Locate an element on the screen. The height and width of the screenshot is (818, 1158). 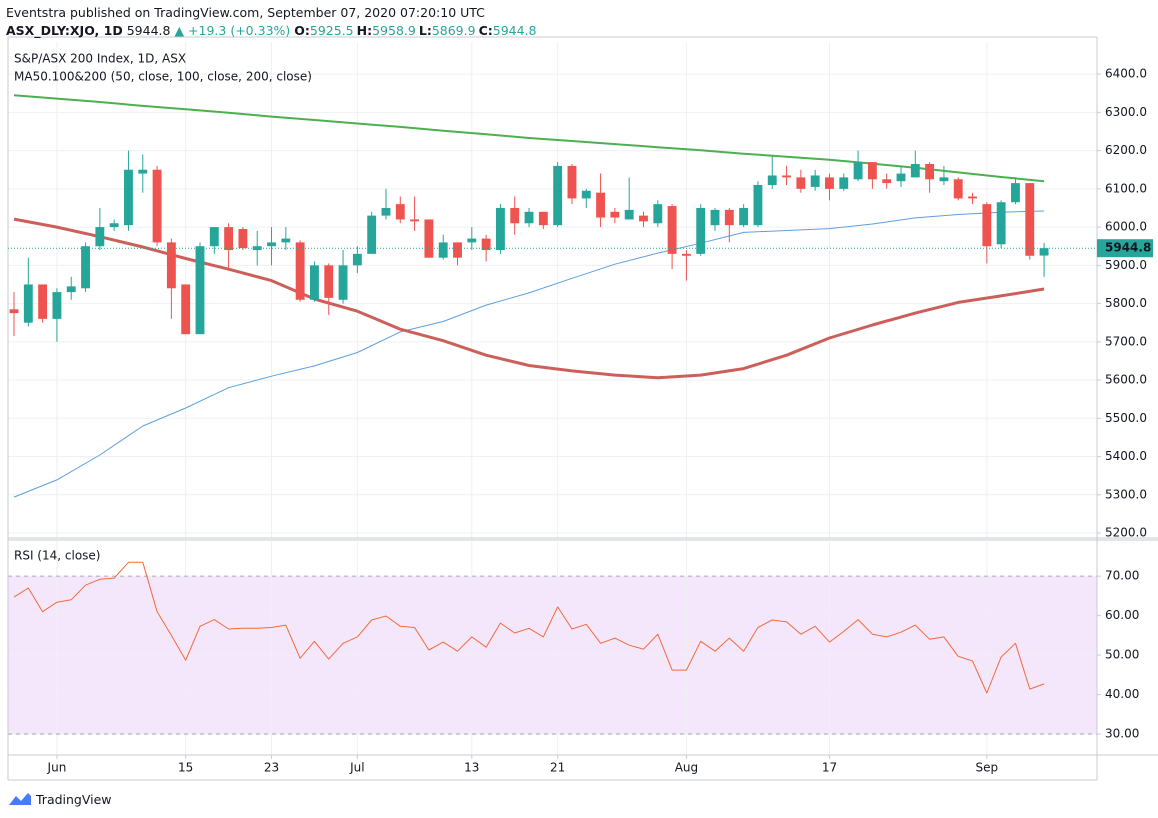
y-tick-label: 30.00 is located at coordinates (1122, 734).